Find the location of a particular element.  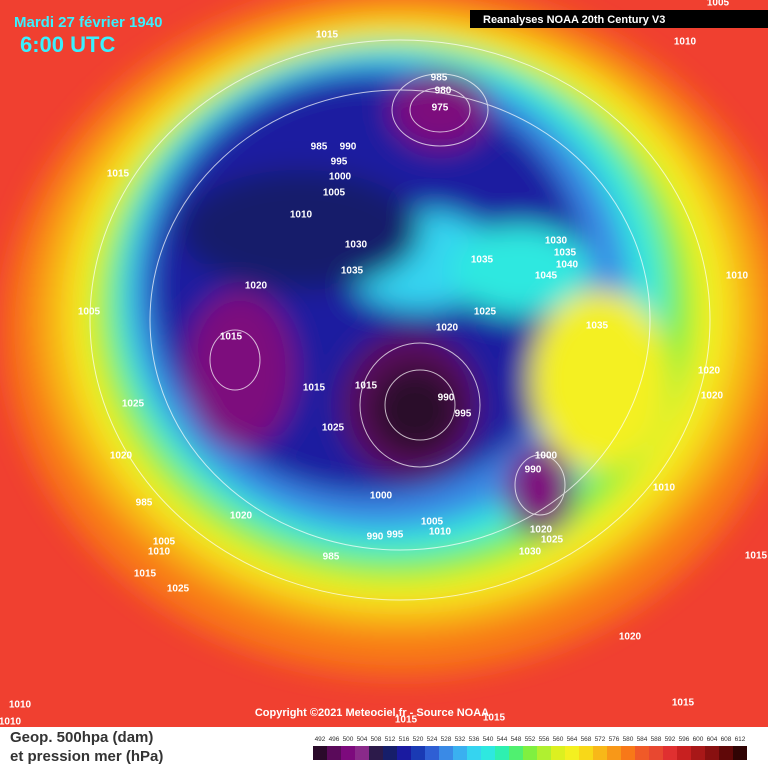

colorbar-label: 500 is located at coordinates (348, 739).